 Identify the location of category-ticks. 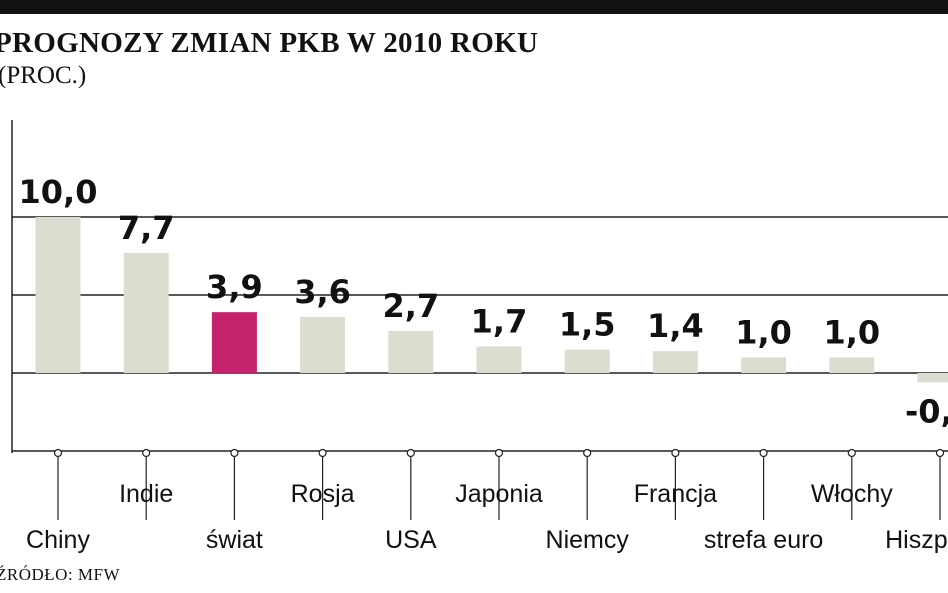
(499, 484).